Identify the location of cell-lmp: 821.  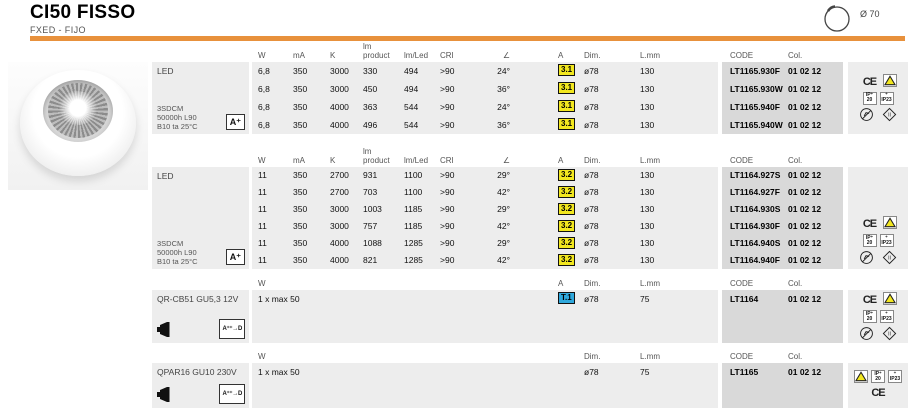
(370, 260).